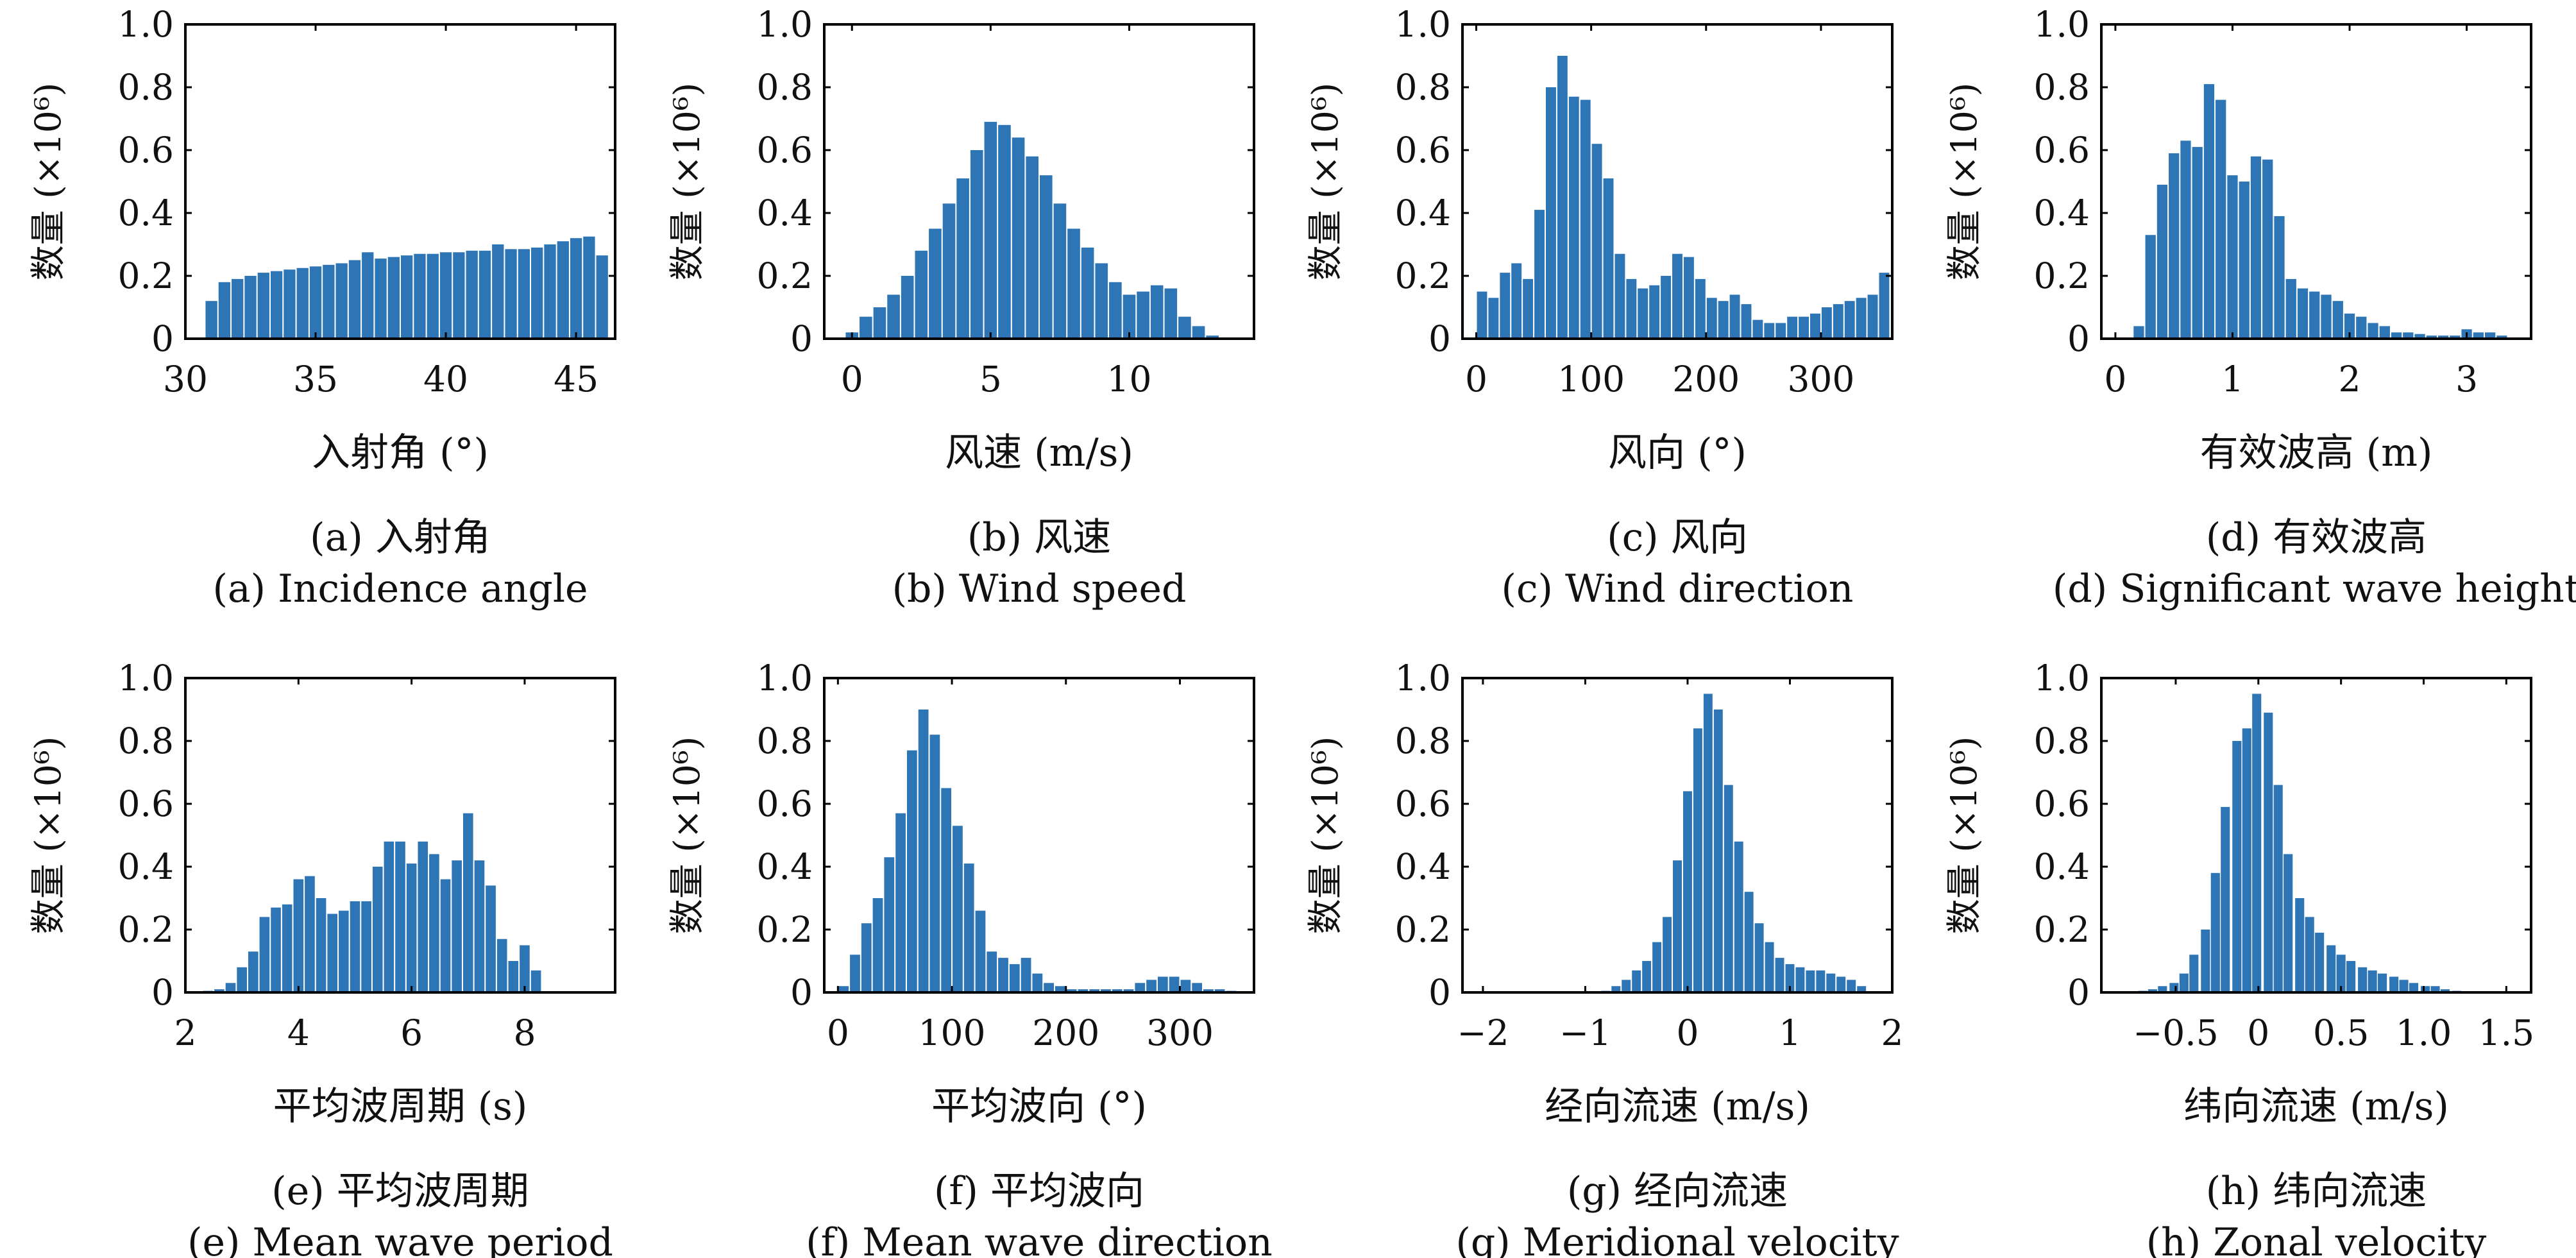  I want to click on x-tick-label: 100, so click(1591, 379).